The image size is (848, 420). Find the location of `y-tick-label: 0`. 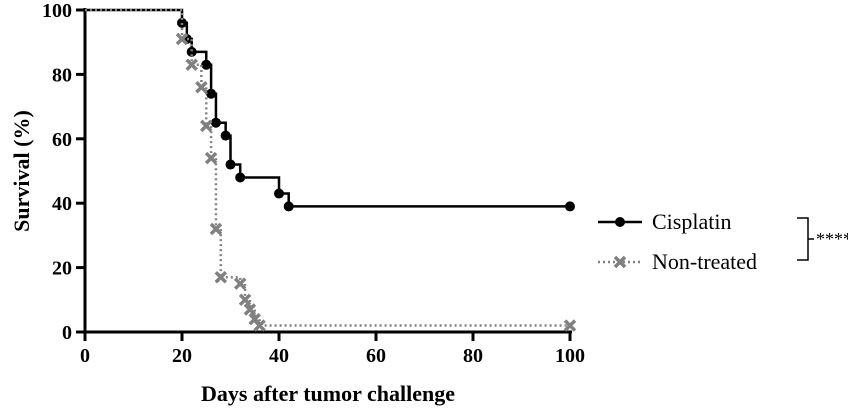

y-tick-label: 0 is located at coordinates (67, 333).